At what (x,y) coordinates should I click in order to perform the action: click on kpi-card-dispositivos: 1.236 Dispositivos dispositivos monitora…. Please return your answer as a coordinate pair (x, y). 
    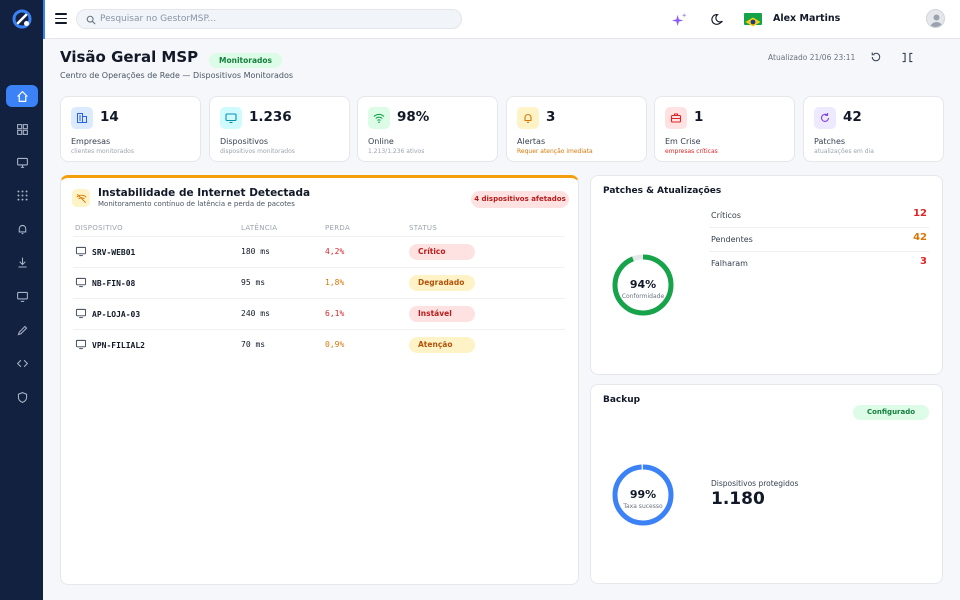
    Looking at the image, I should click on (279, 129).